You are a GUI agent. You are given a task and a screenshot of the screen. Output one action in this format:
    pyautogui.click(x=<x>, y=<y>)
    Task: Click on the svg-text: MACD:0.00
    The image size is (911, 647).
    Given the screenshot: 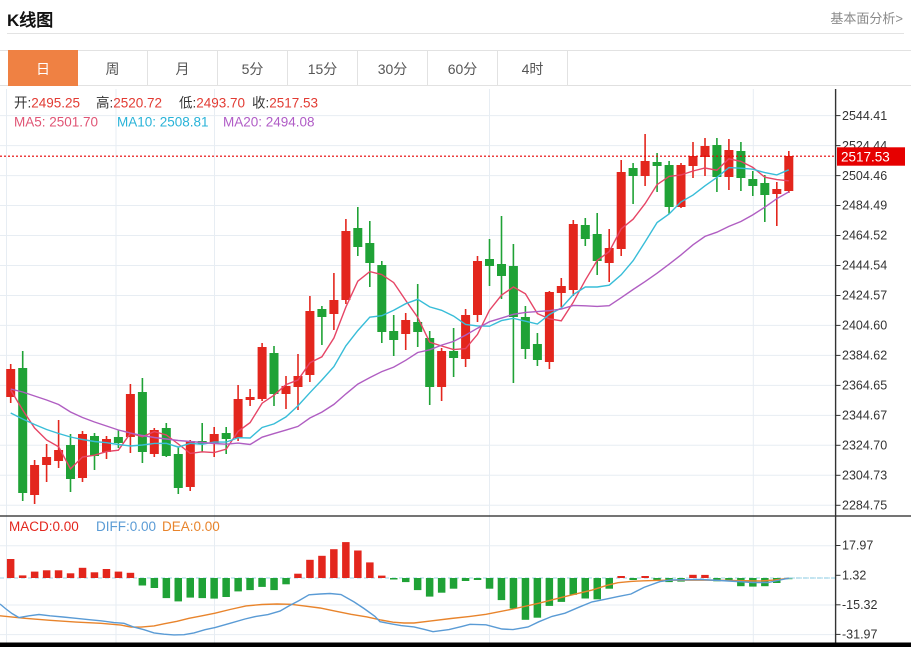 What is the action you would take?
    pyautogui.click(x=44, y=526)
    